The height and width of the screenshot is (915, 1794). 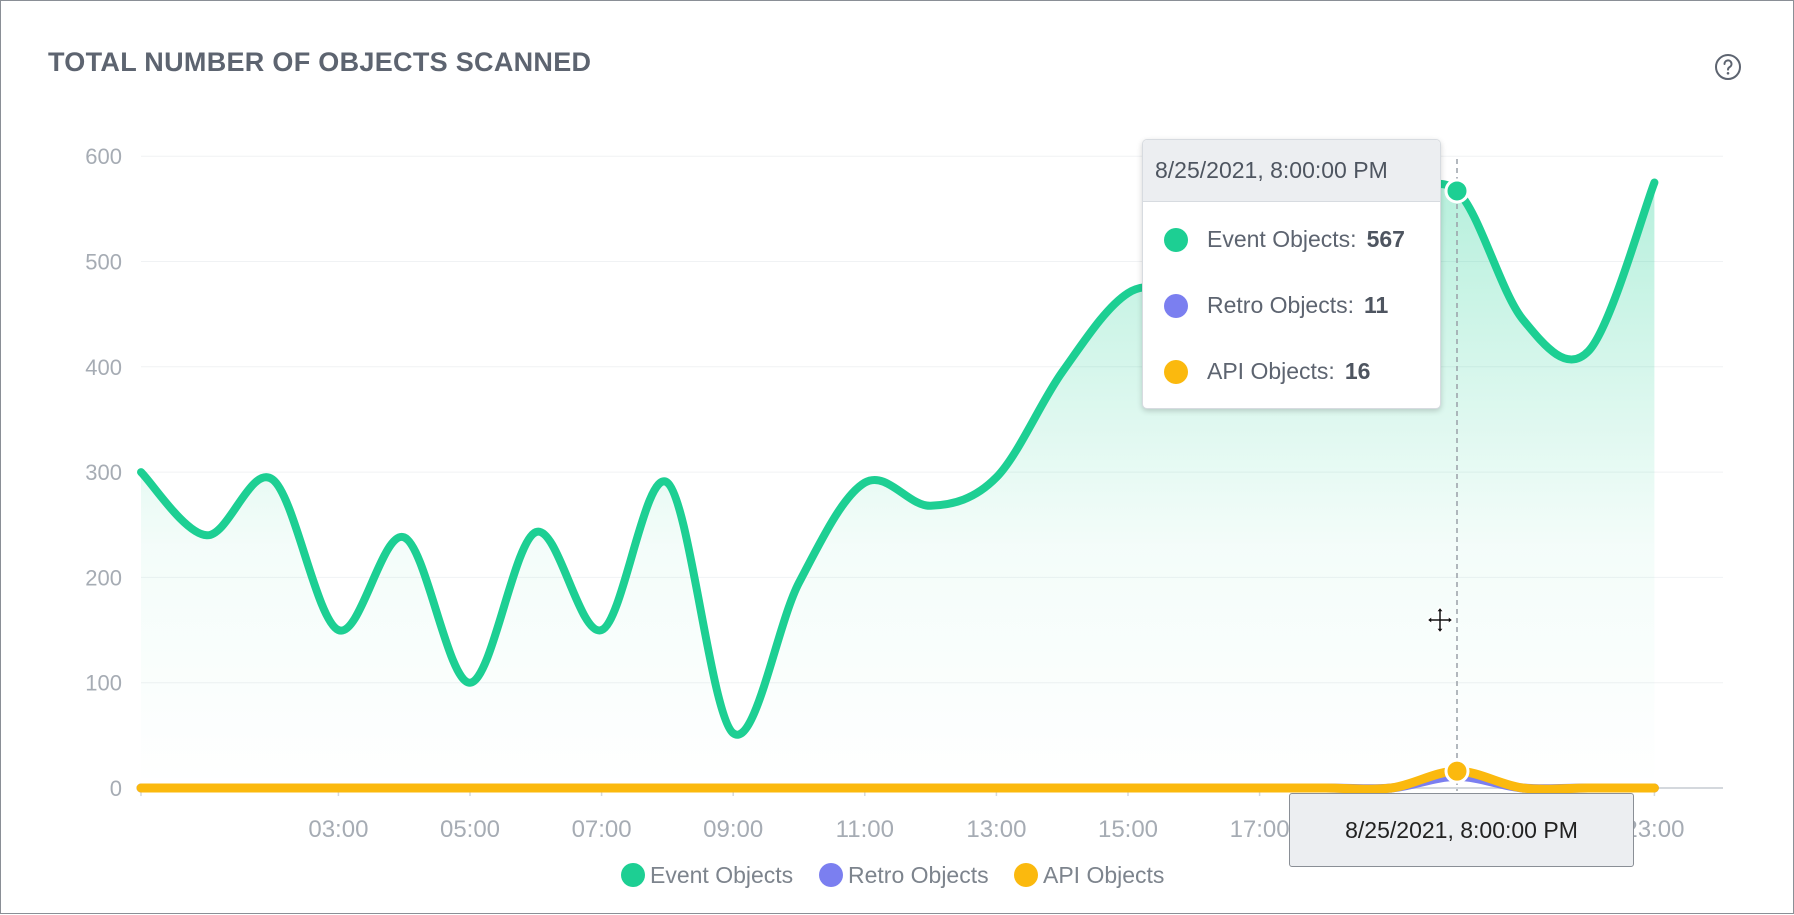 I want to click on y-axis: 0 100 200 300 400 500 600, so click(x=103, y=472).